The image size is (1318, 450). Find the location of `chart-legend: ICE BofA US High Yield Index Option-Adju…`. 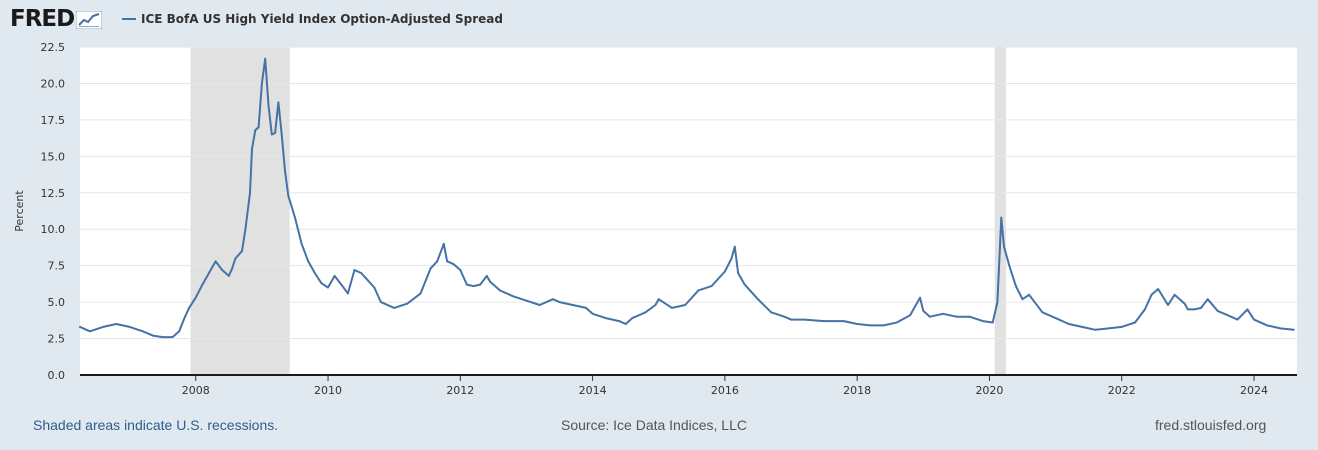

chart-legend: ICE BofA US High Yield Index Option-Adju… is located at coordinates (312, 19).